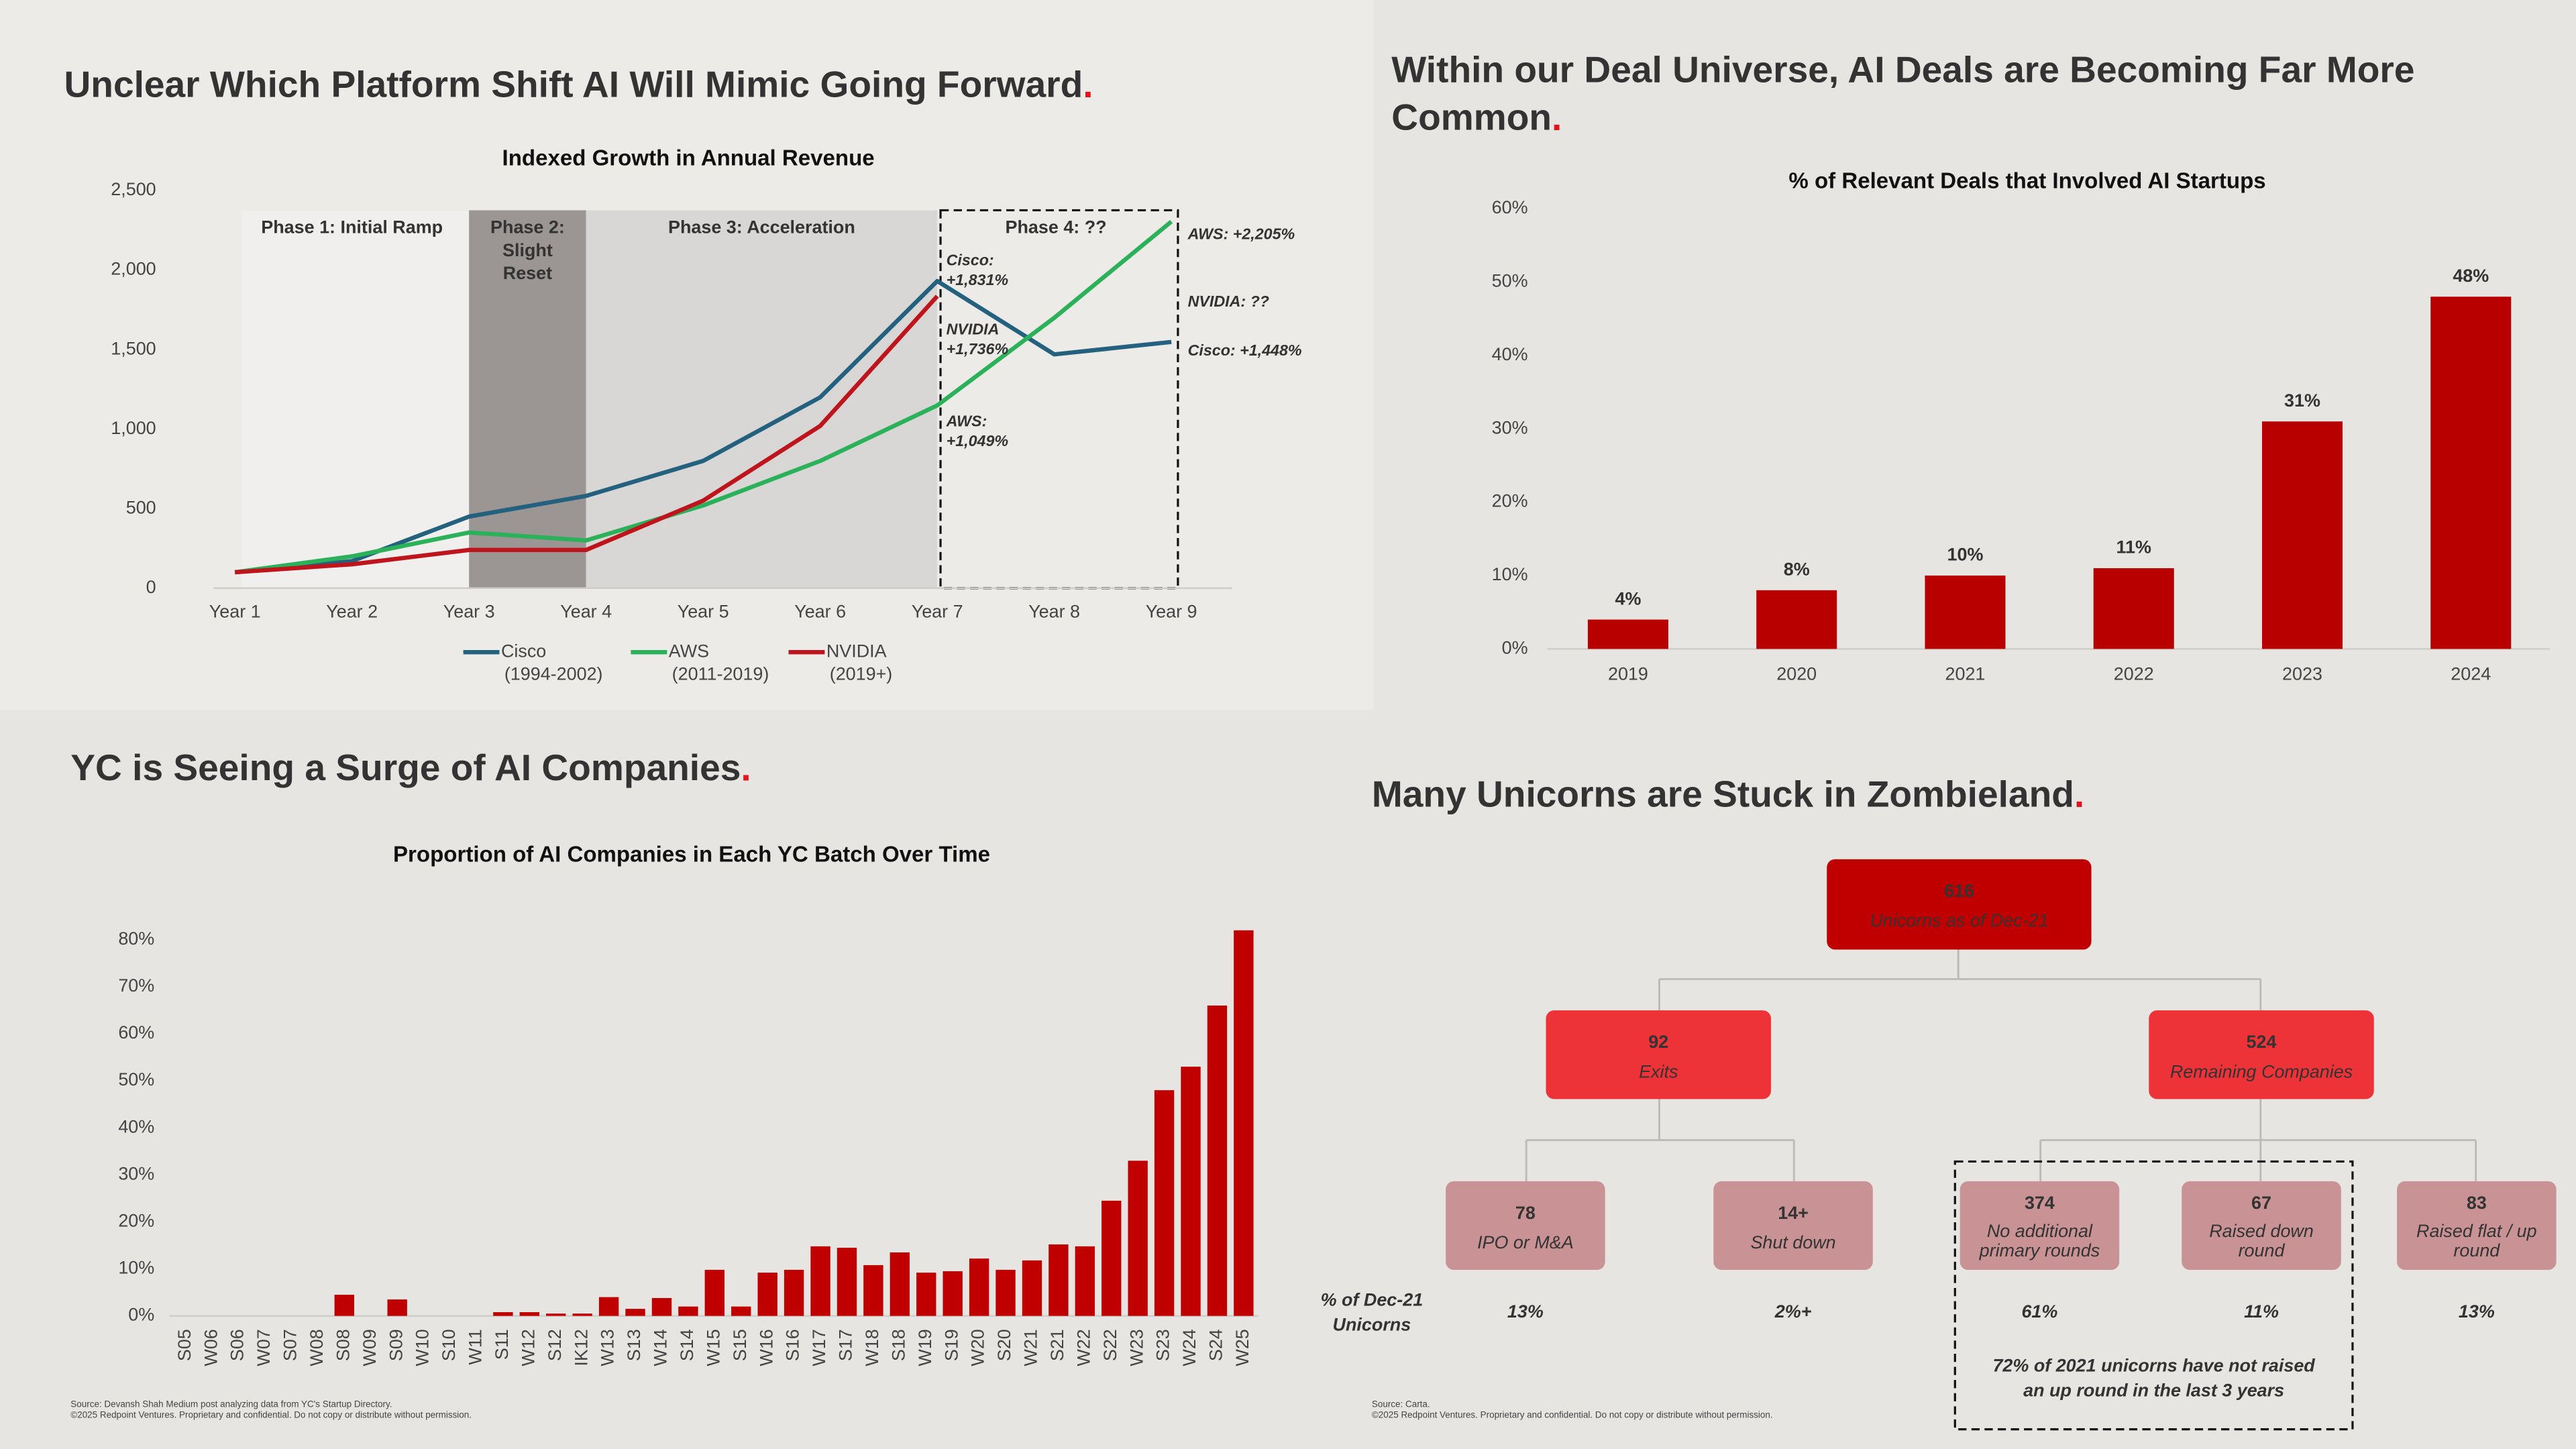 Image resolution: width=2576 pixels, height=1449 pixels. Describe the element at coordinates (1960, 980) in the screenshot. I see `connector` at that location.